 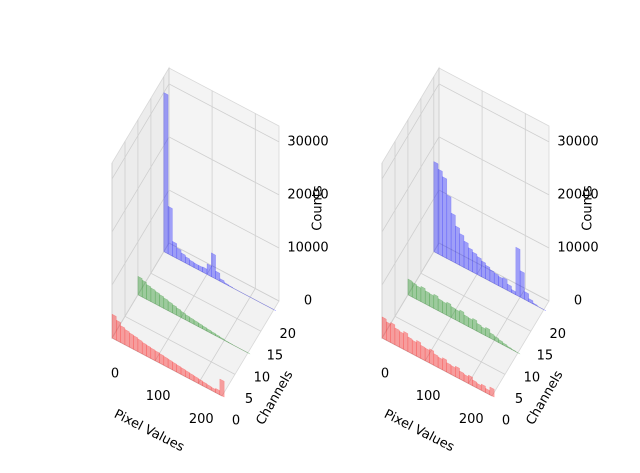 What do you see at coordinates (158, 396) in the screenshot?
I see `x-tick-label: 100` at bounding box center [158, 396].